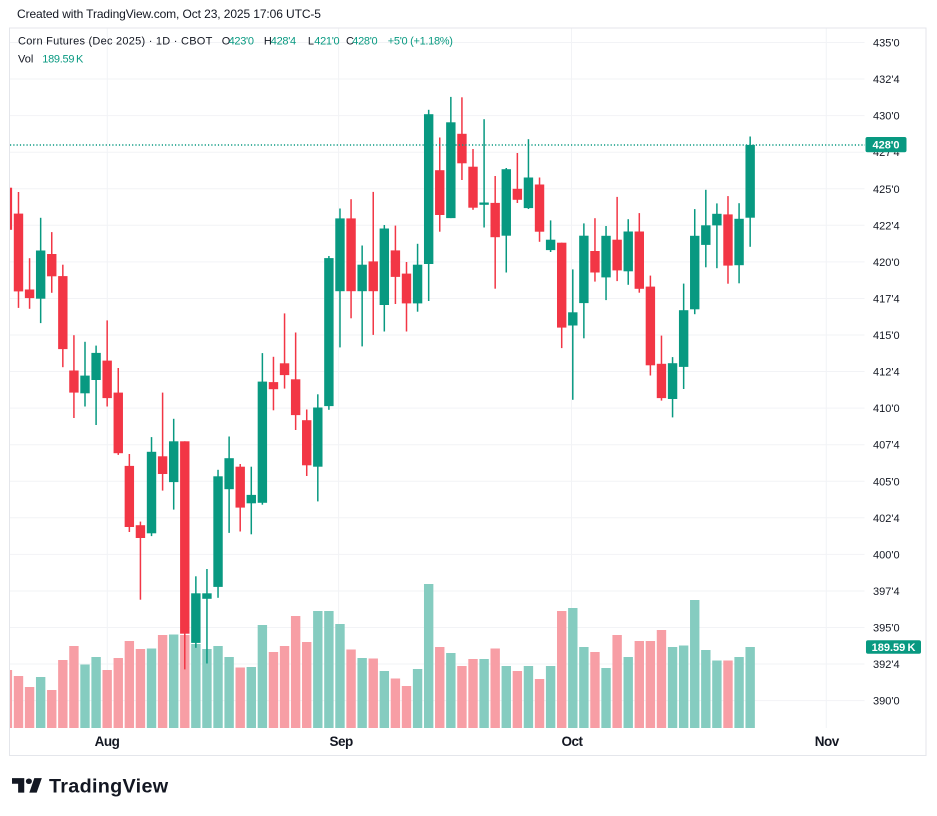 The height and width of the screenshot is (816, 937). What do you see at coordinates (109, 787) in the screenshot?
I see `svg-text: TradingView` at bounding box center [109, 787].